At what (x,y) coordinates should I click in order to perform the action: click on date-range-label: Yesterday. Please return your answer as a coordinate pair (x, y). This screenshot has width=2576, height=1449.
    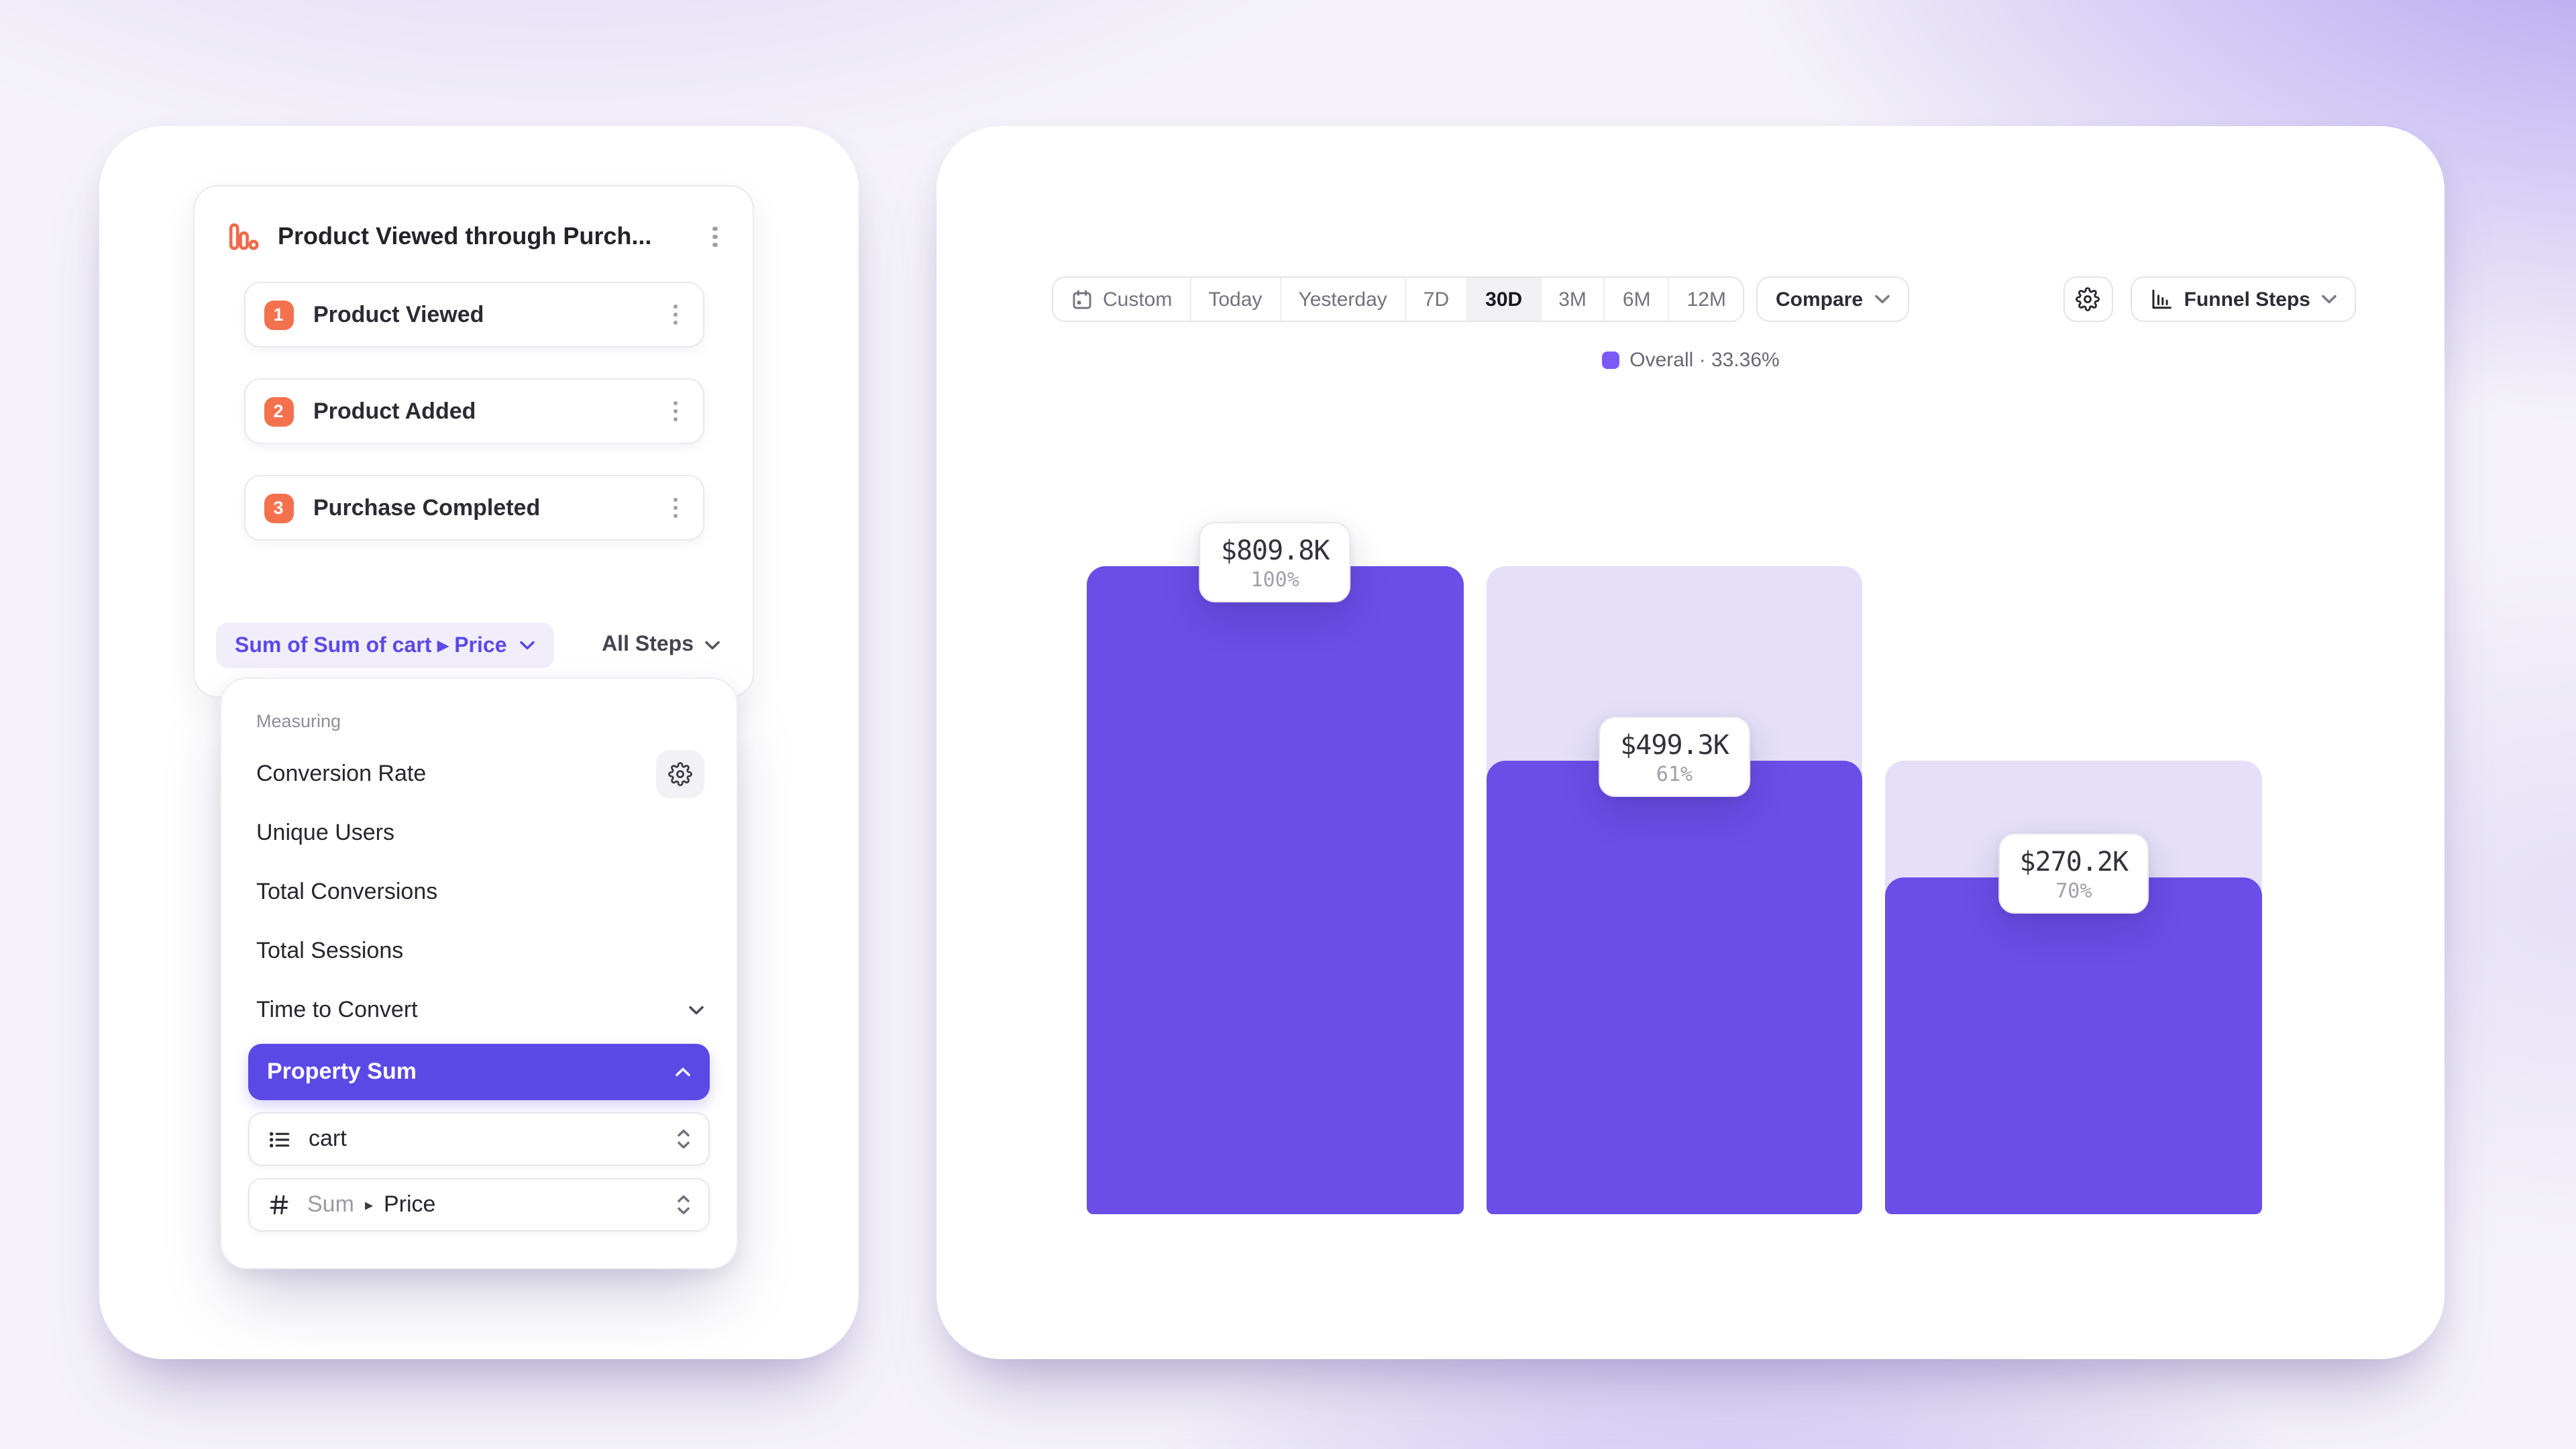
    Looking at the image, I should click on (1342, 299).